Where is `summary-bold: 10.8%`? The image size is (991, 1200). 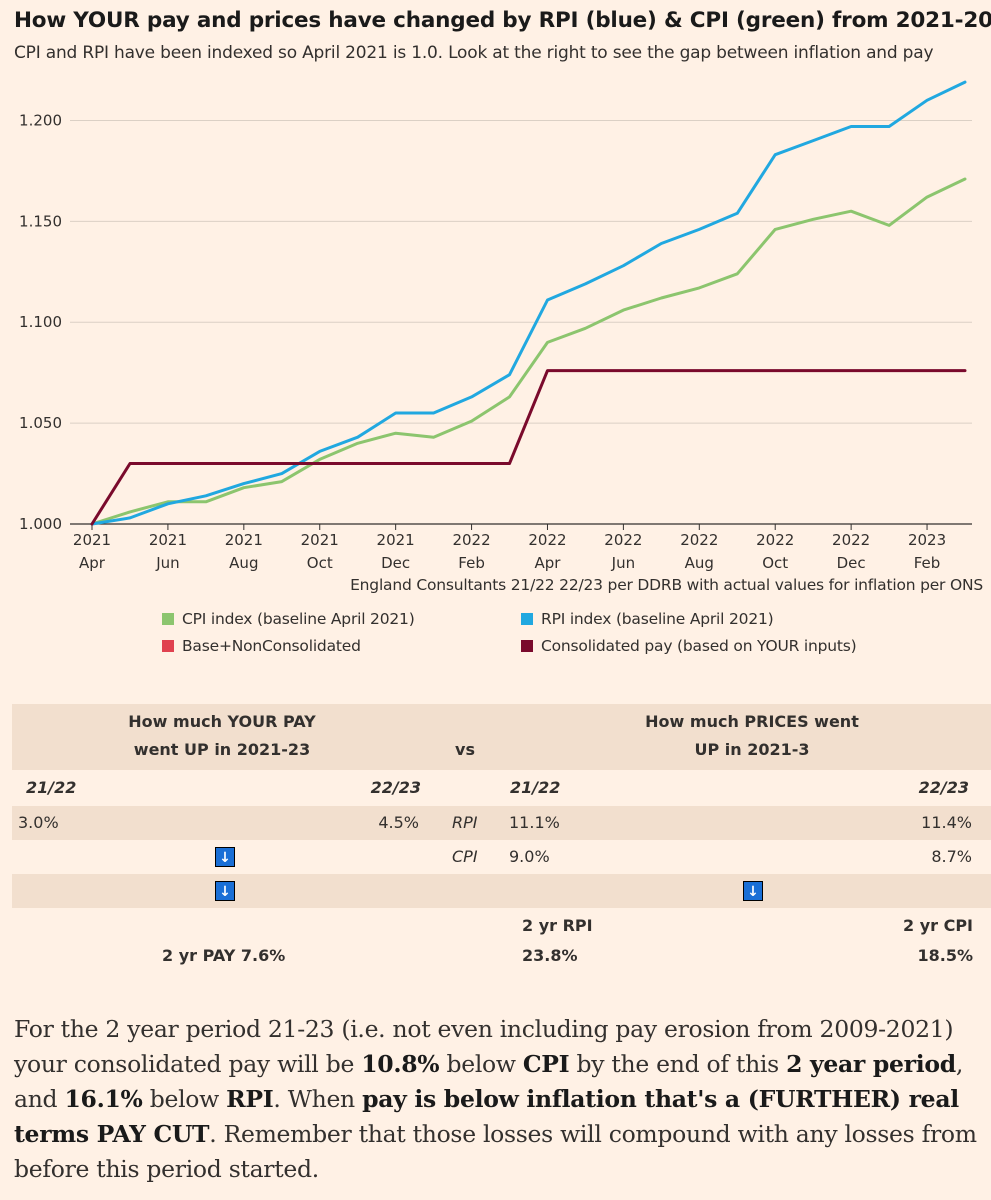
summary-bold: 10.8% is located at coordinates (400, 1064).